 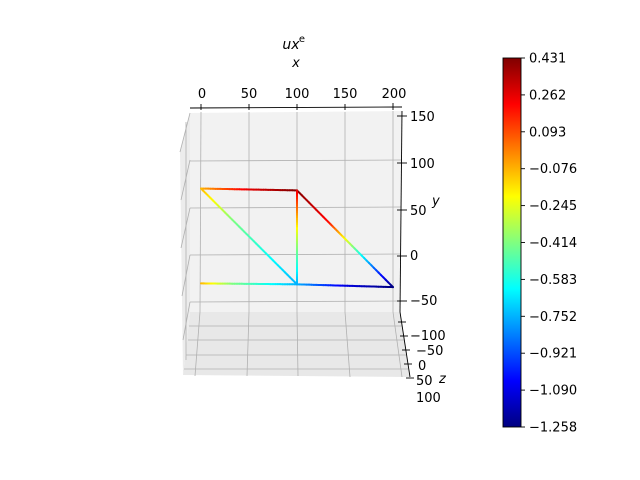 I want to click on z-ticks, so click(x=406, y=350).